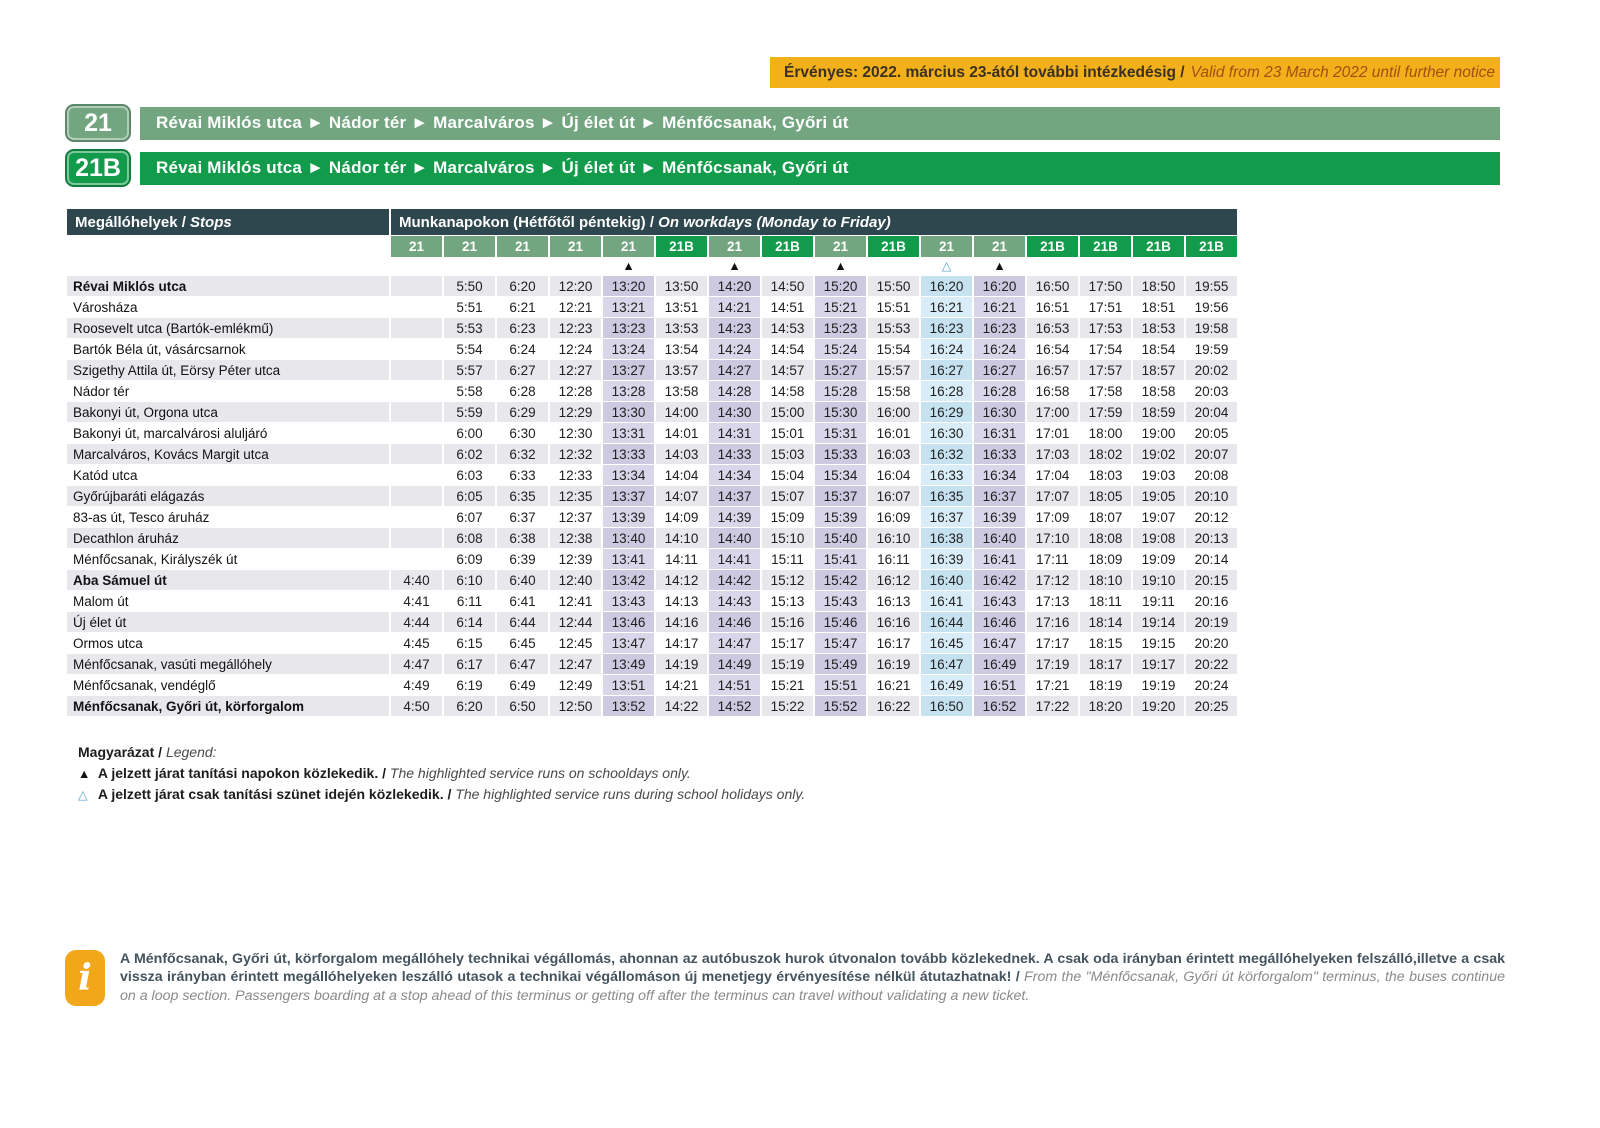 The image size is (1600, 1128). What do you see at coordinates (98, 168) in the screenshot?
I see `route-badge-21b: 21B` at bounding box center [98, 168].